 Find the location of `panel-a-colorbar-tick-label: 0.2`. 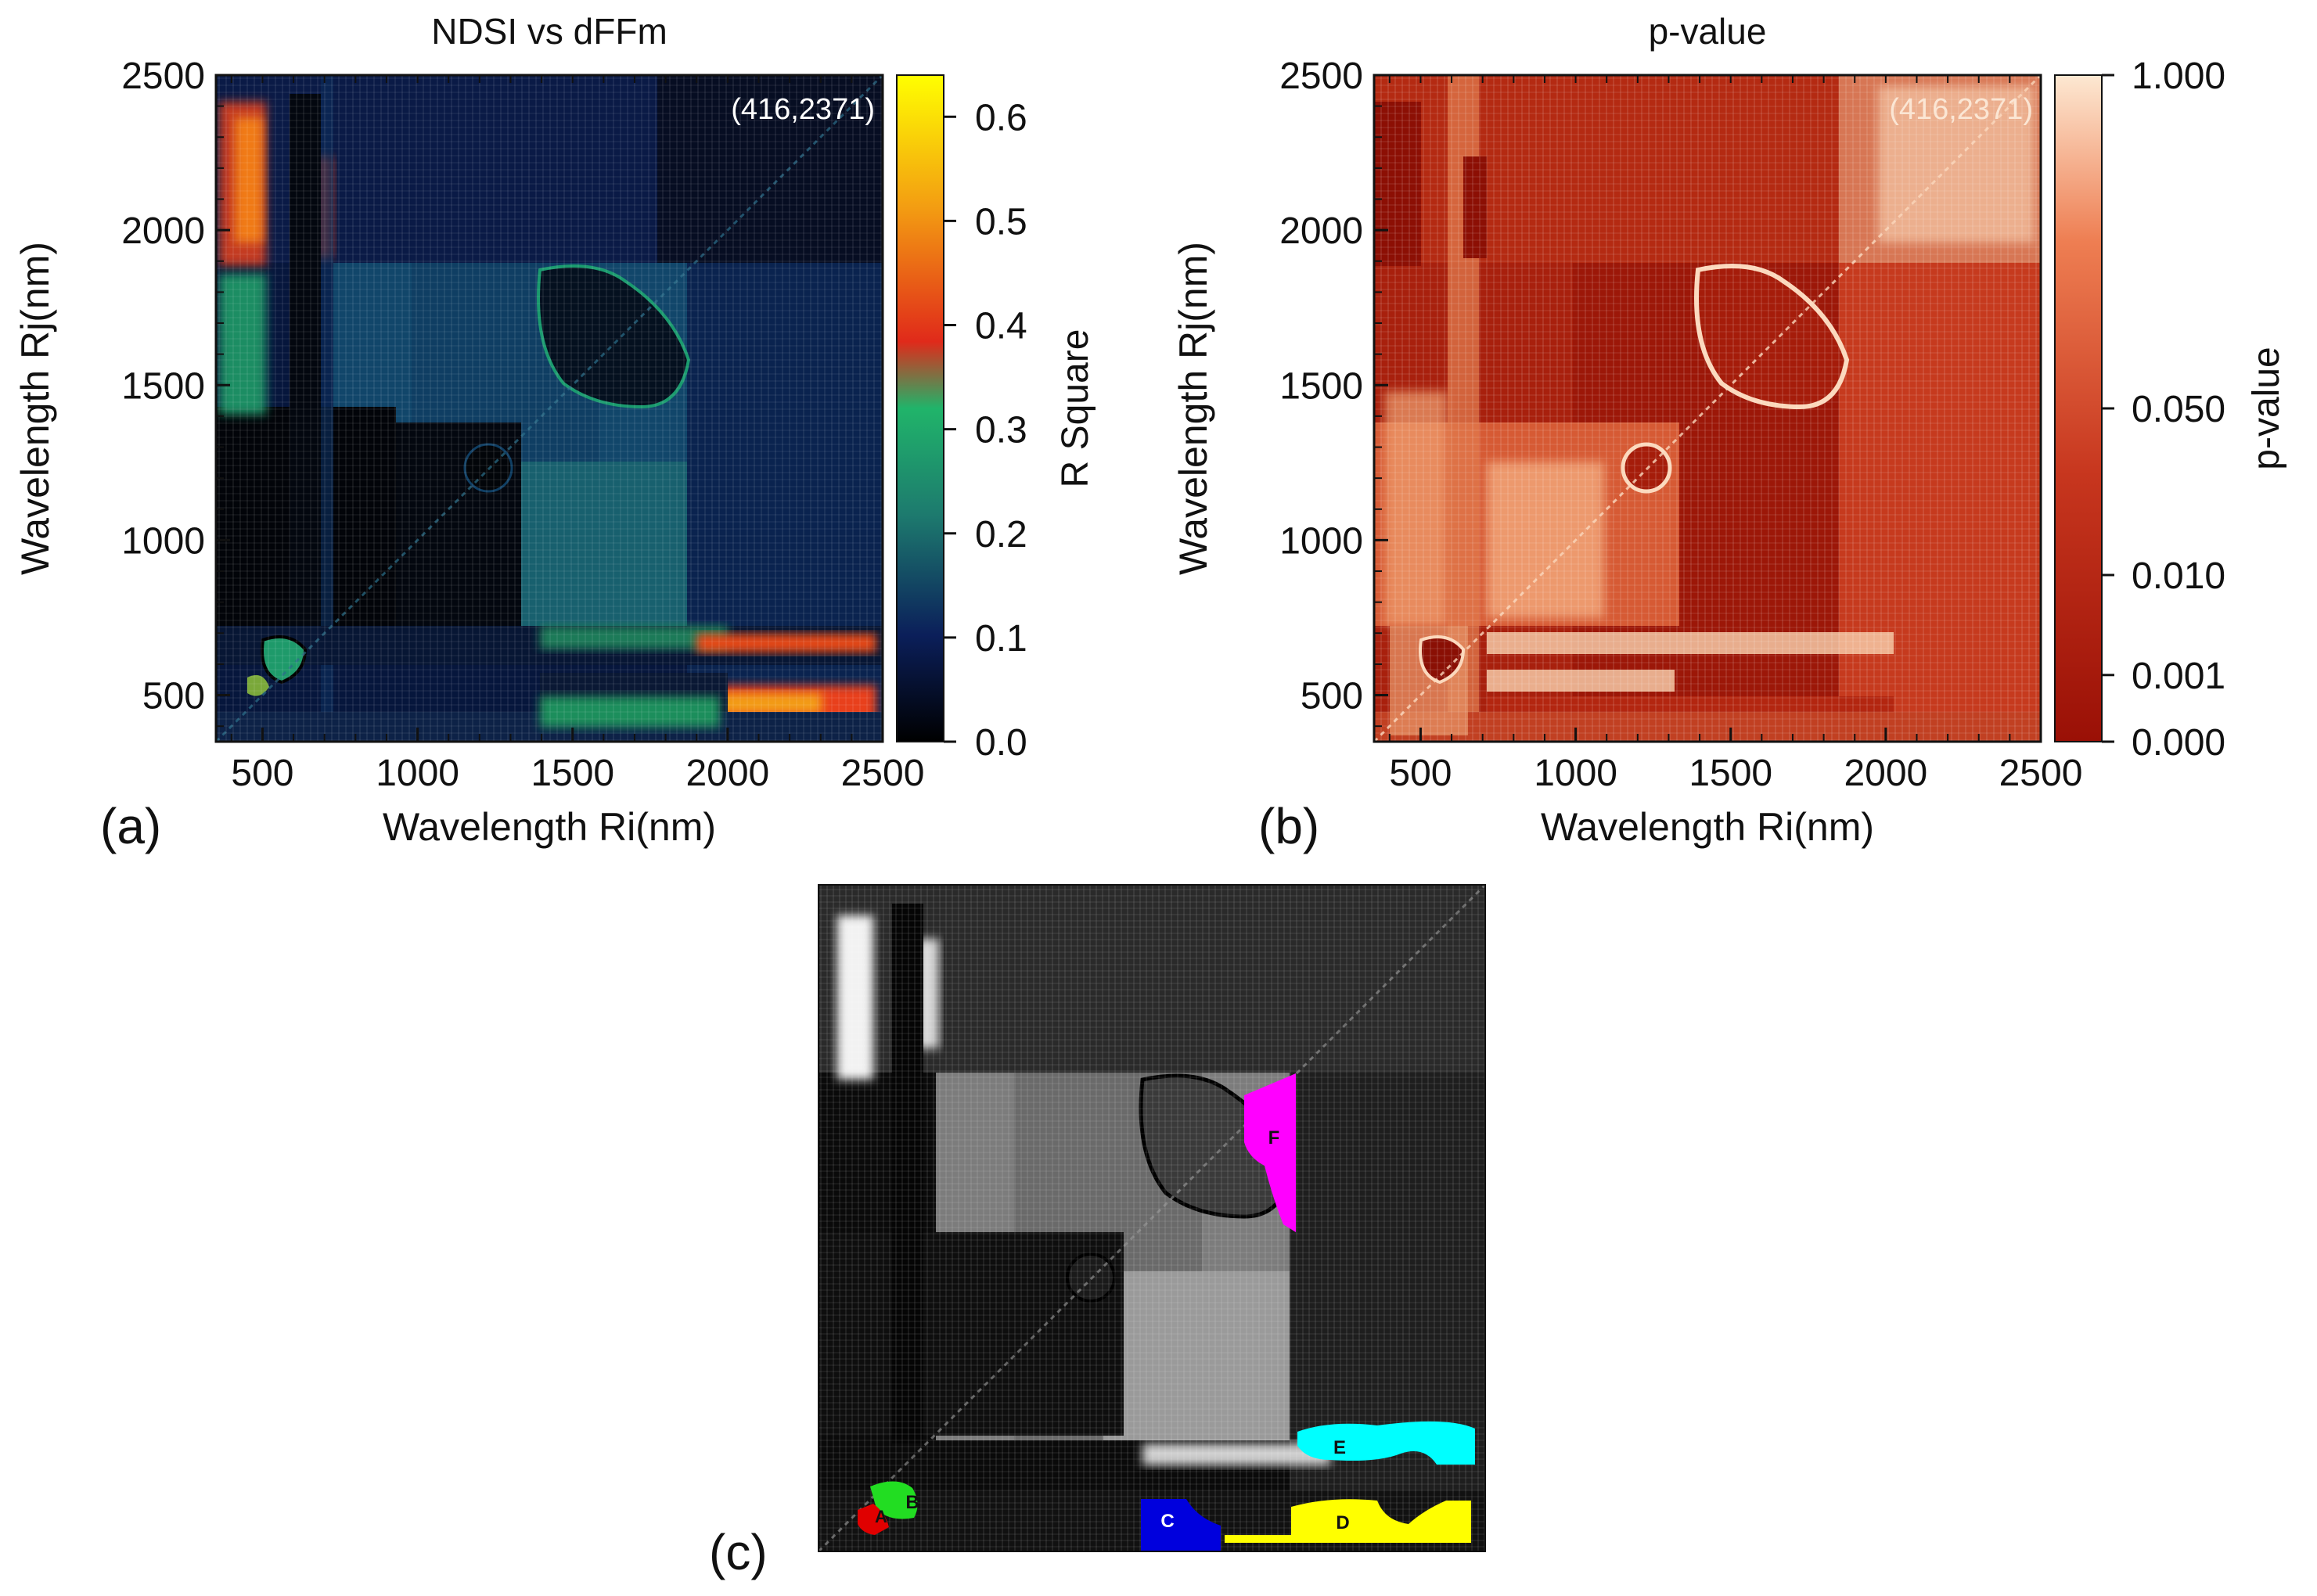

panel-a-colorbar-tick-label: 0.2 is located at coordinates (1001, 534).